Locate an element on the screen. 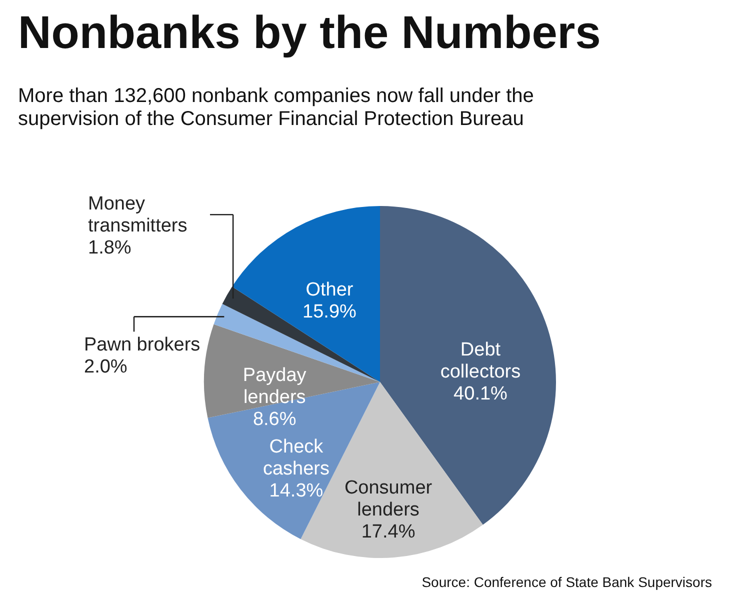 The image size is (740, 615). data-label: 14.3% is located at coordinates (296, 491).